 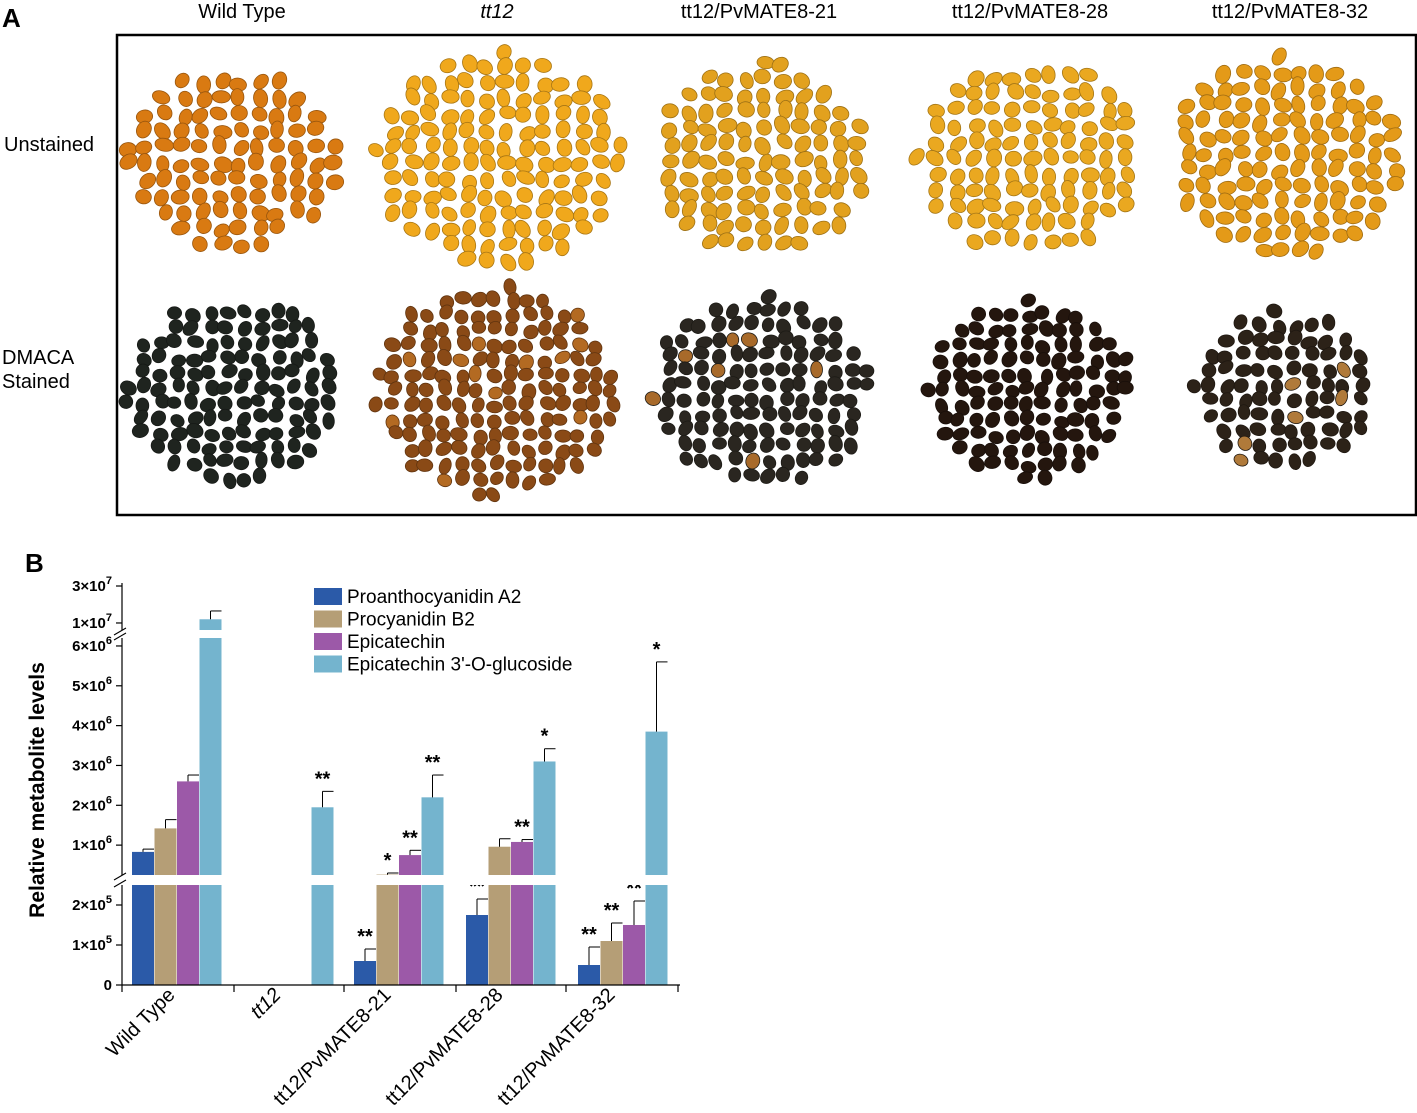 I want to click on y-tick-label-base: 3×10, so click(x=89, y=586).